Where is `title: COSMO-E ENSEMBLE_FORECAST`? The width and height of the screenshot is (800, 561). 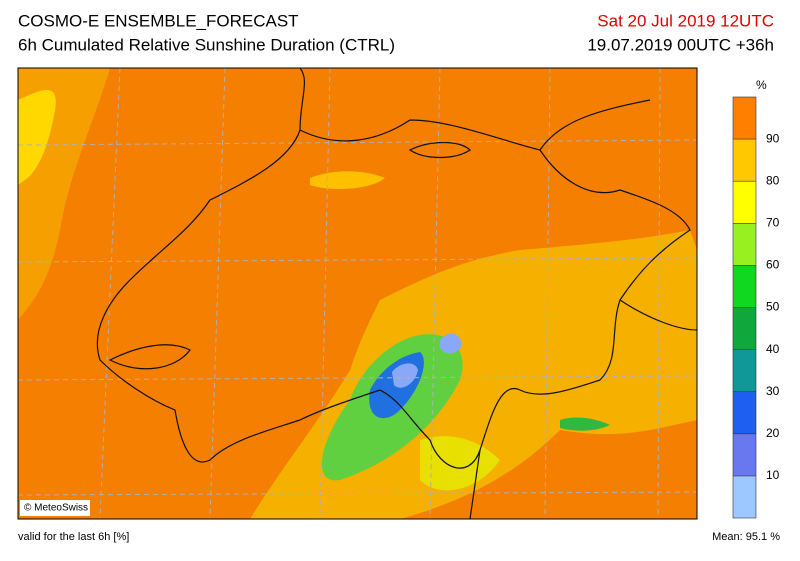 title: COSMO-E ENSEMBLE_FORECAST is located at coordinates (158, 20).